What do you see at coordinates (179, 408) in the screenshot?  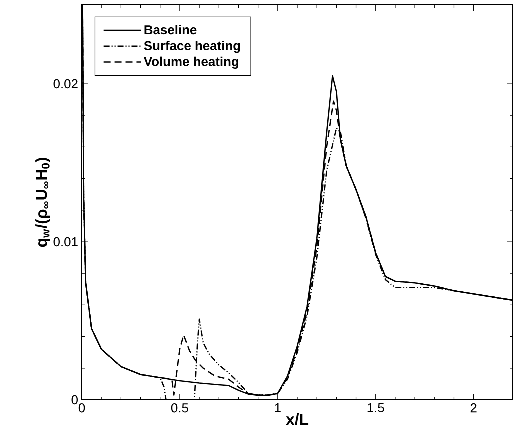 I see `x-tick-label: 0.5` at bounding box center [179, 408].